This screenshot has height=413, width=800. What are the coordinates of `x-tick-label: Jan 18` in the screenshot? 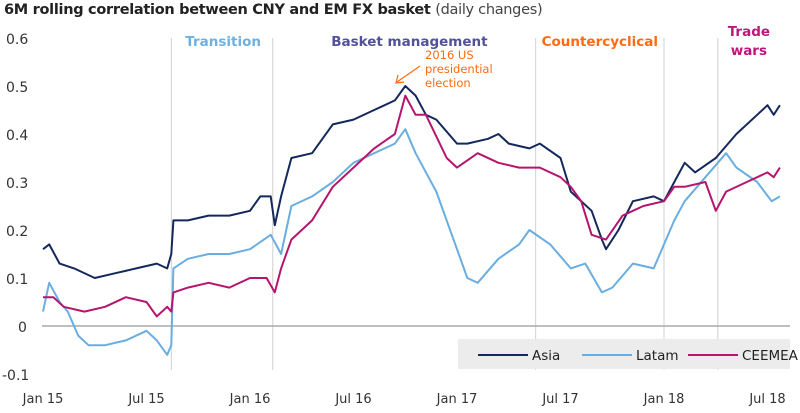 It's located at (664, 399).